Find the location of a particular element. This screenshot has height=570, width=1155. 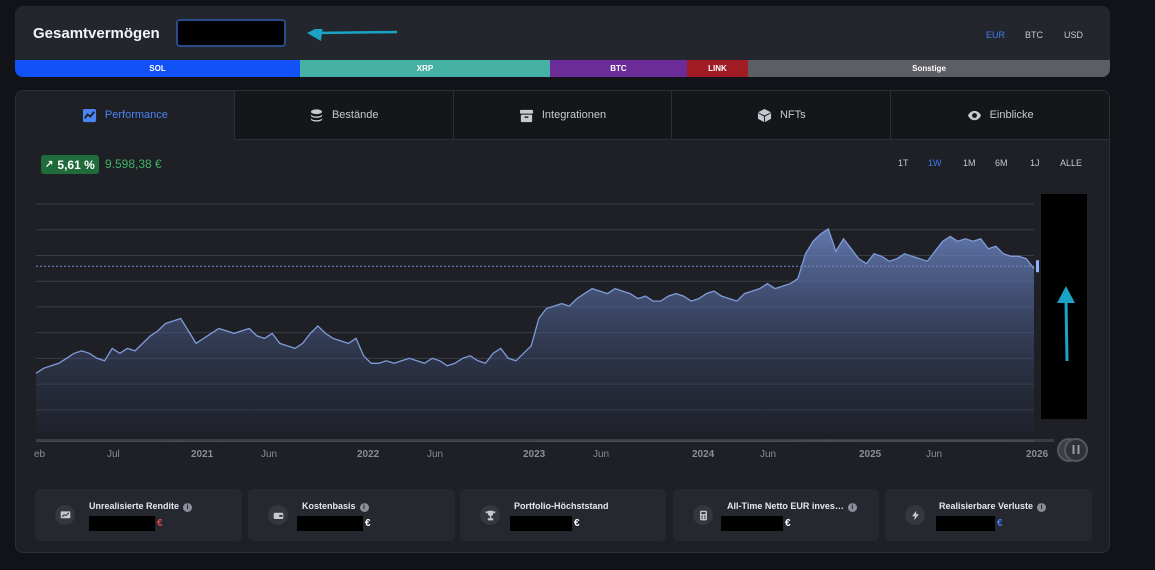

box-icon is located at coordinates (526, 115).